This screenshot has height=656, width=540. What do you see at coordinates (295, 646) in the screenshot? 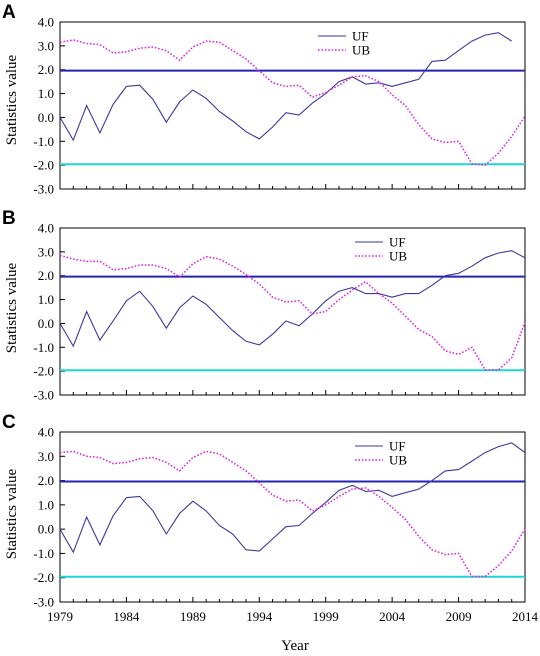
I see `x-axis-label: Year` at bounding box center [295, 646].